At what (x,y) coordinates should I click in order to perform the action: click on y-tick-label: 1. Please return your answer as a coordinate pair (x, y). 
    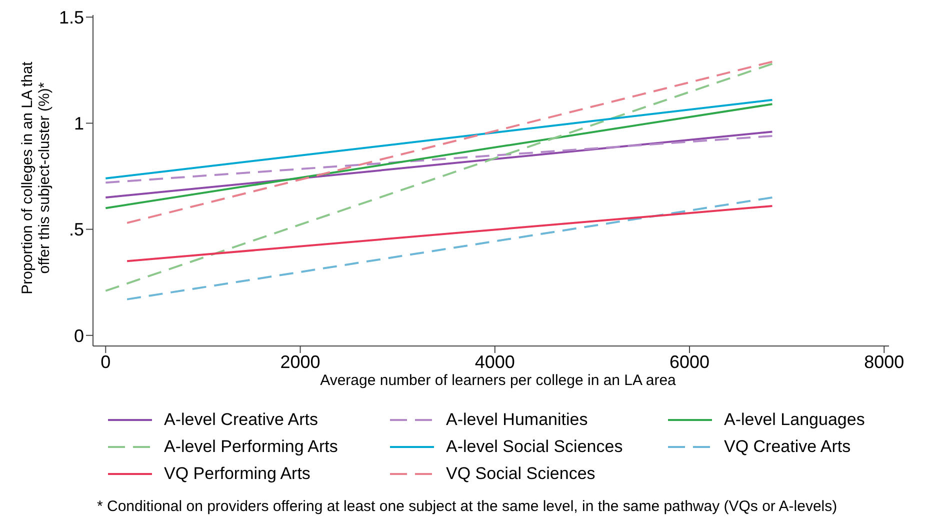
    Looking at the image, I should click on (79, 124).